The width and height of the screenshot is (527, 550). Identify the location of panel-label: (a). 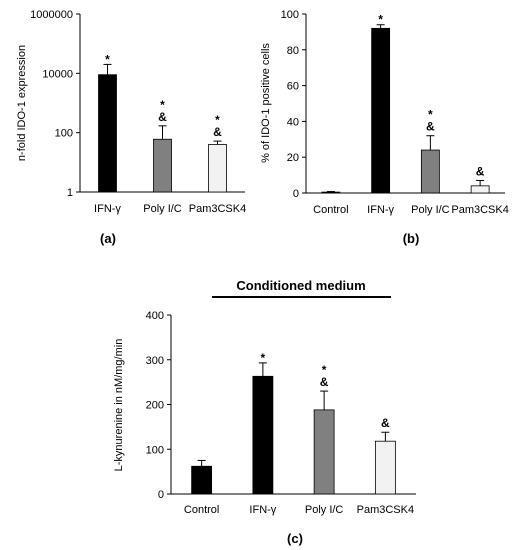
(108, 238).